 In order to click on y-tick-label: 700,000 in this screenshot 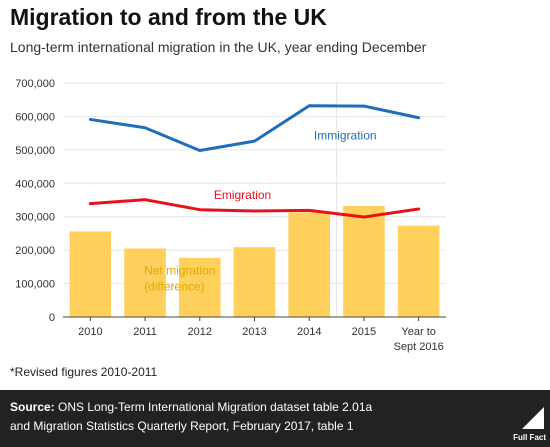, I will do `click(35, 84)`.